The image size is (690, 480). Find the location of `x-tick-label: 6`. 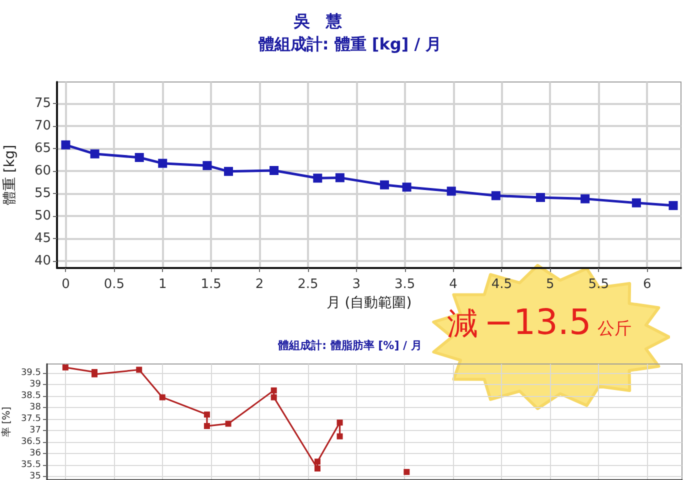

x-tick-label: 6 is located at coordinates (647, 284).